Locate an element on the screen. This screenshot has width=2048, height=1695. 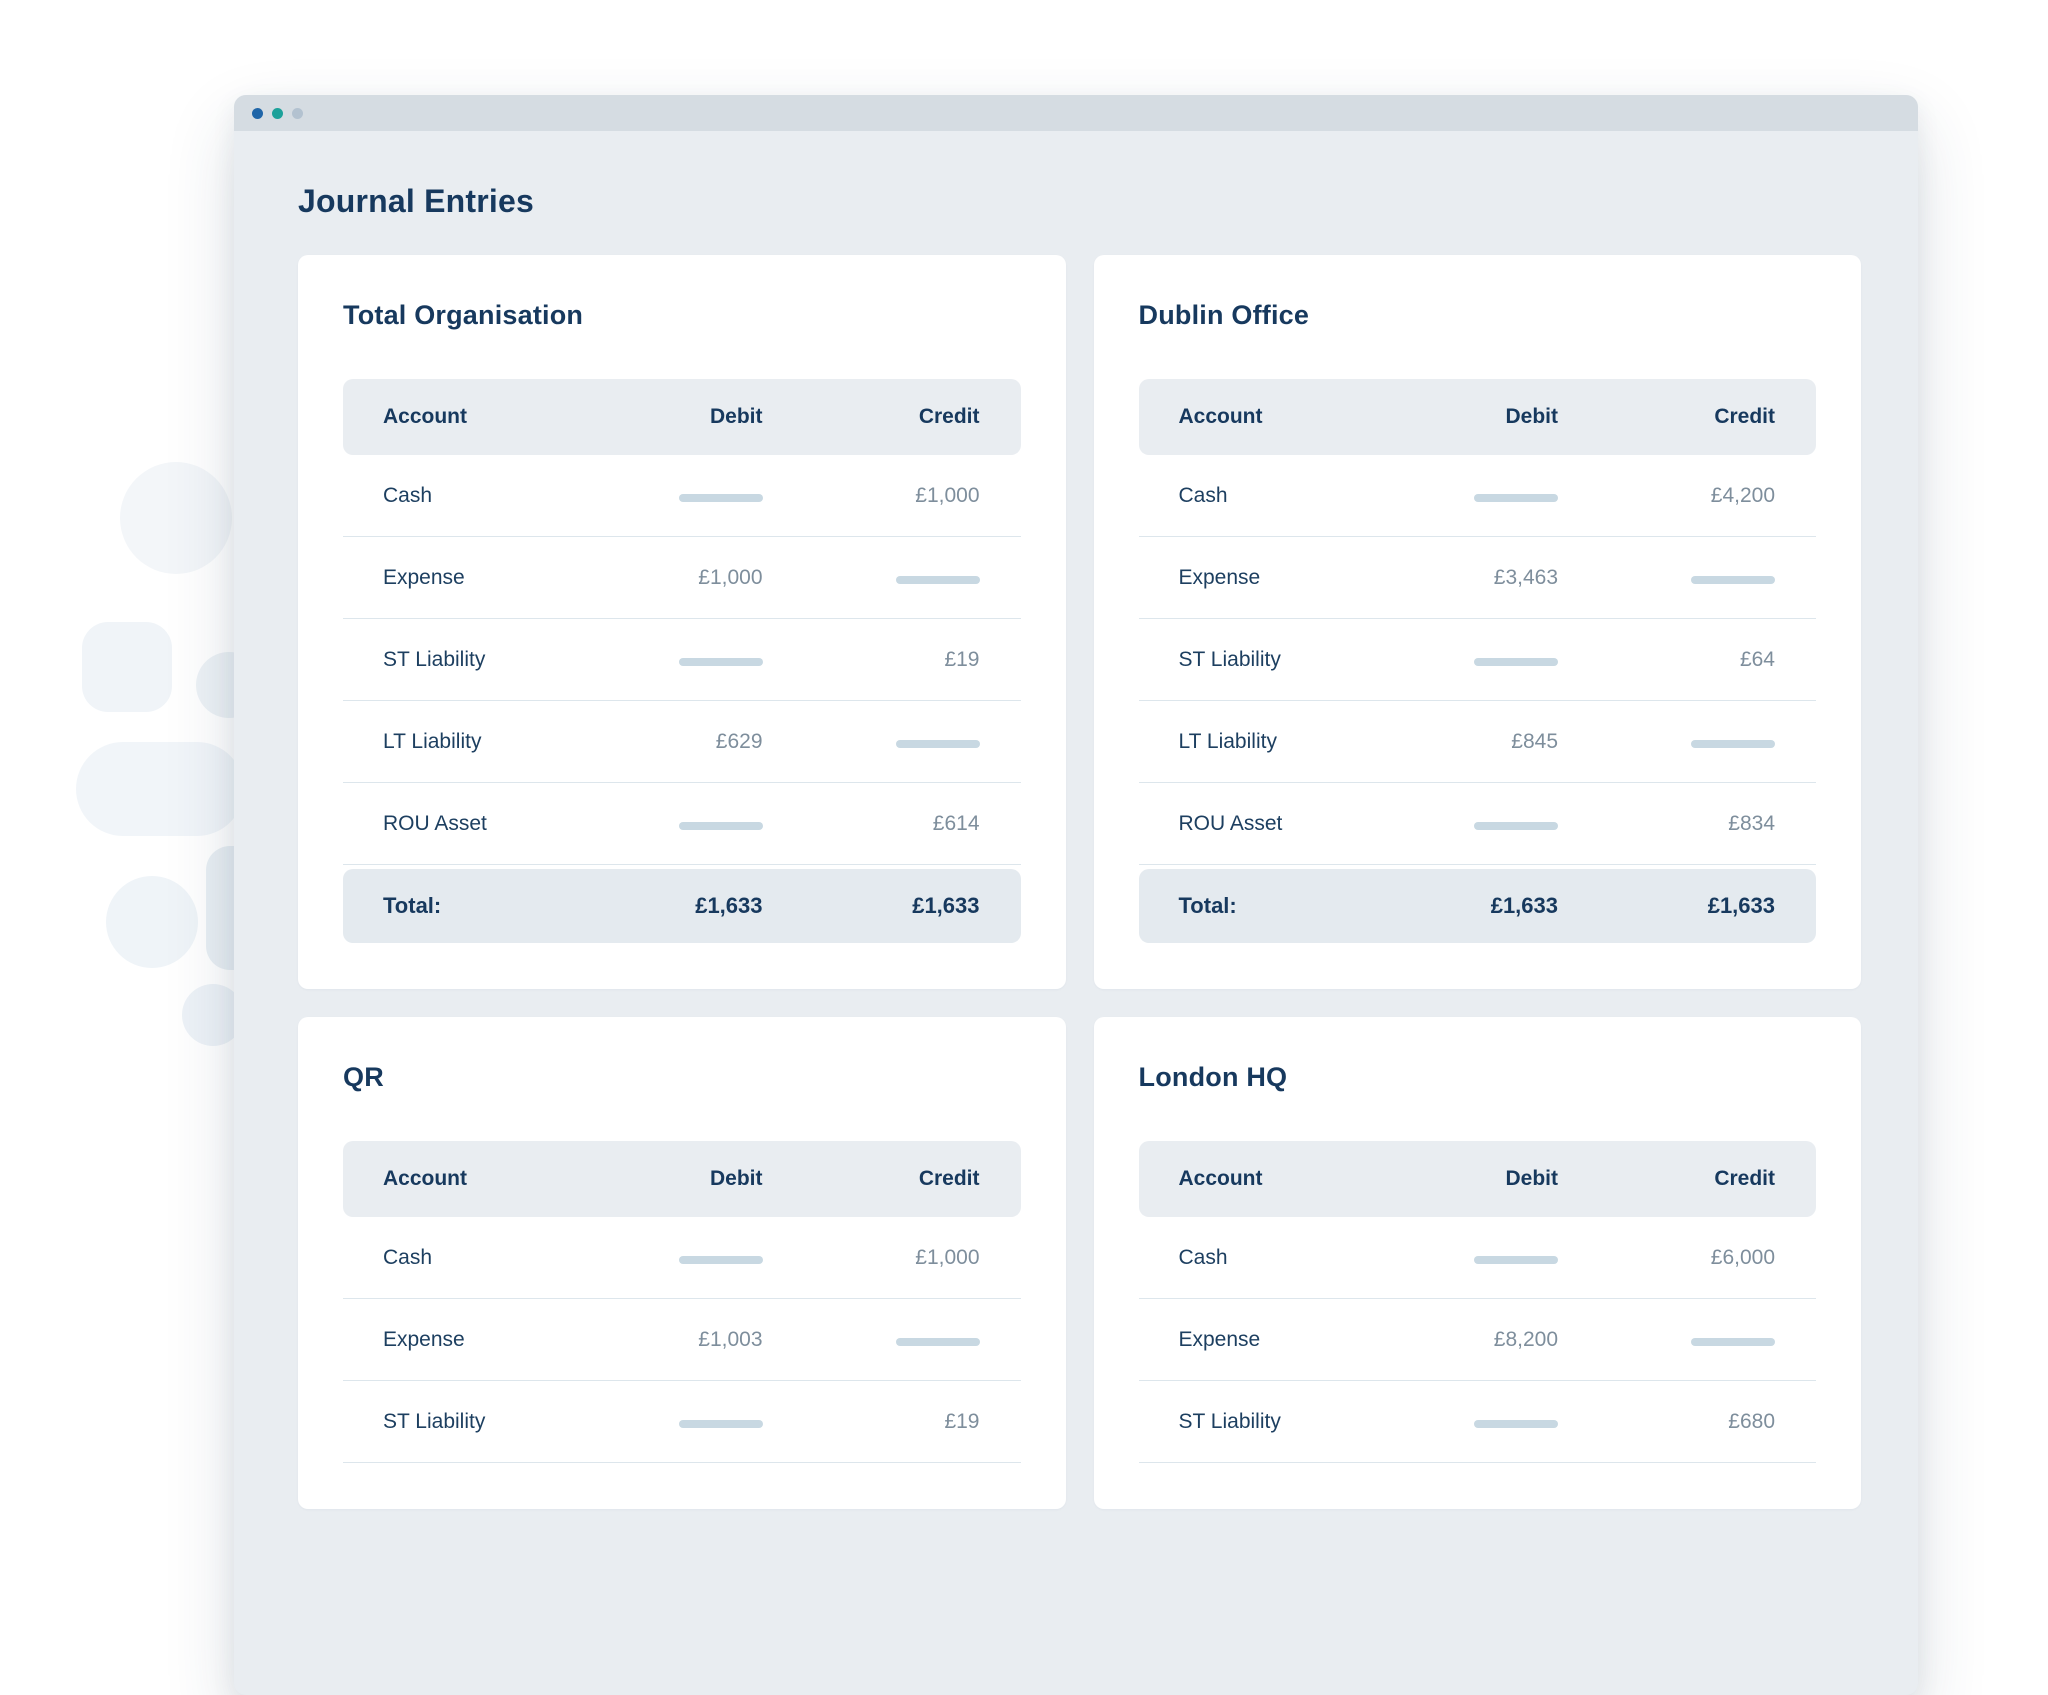
table-row: LT Liability £845 is located at coordinates (1477, 742).